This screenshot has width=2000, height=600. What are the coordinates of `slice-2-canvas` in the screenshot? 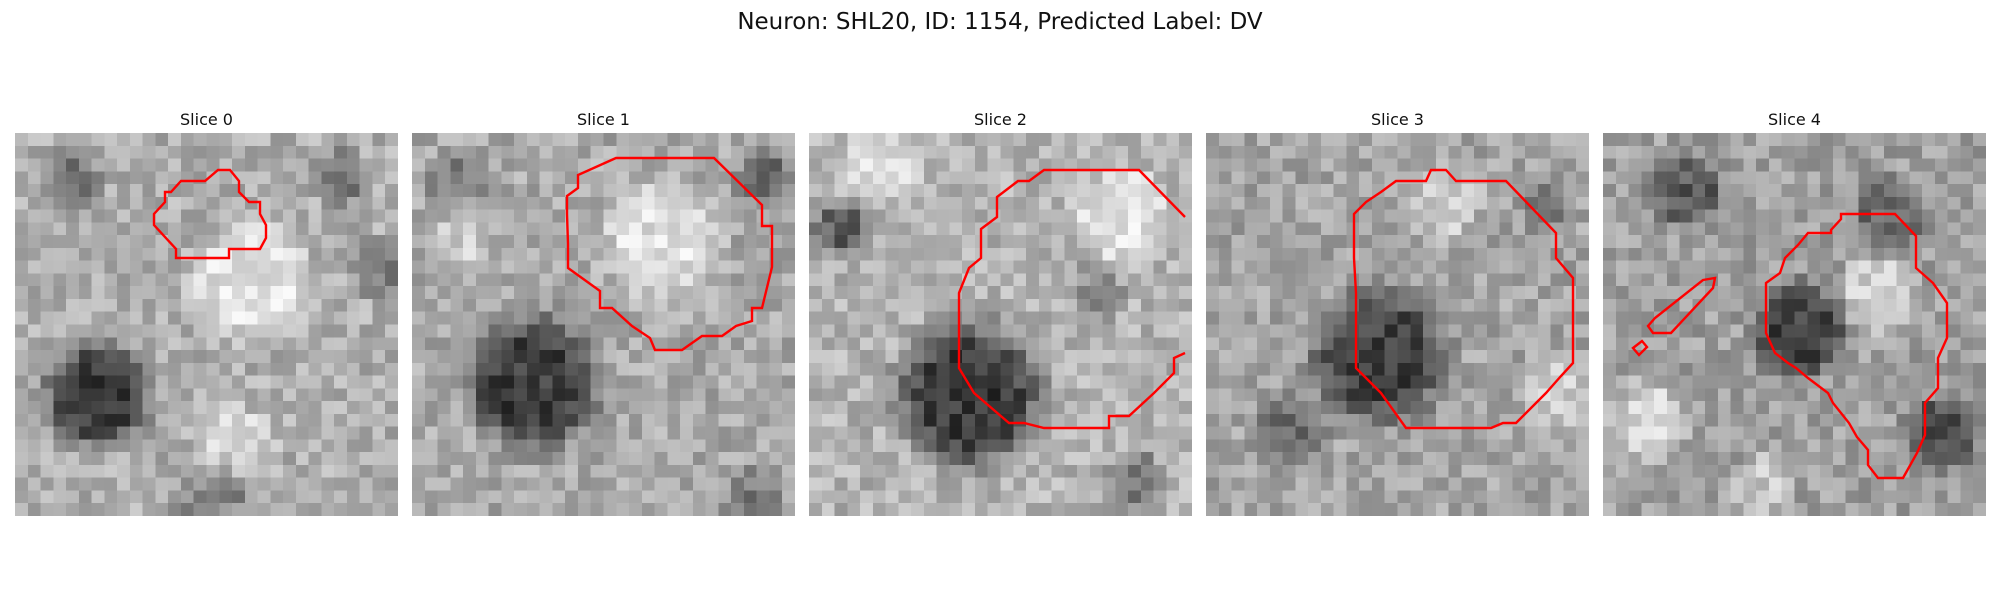 It's located at (1000, 324).